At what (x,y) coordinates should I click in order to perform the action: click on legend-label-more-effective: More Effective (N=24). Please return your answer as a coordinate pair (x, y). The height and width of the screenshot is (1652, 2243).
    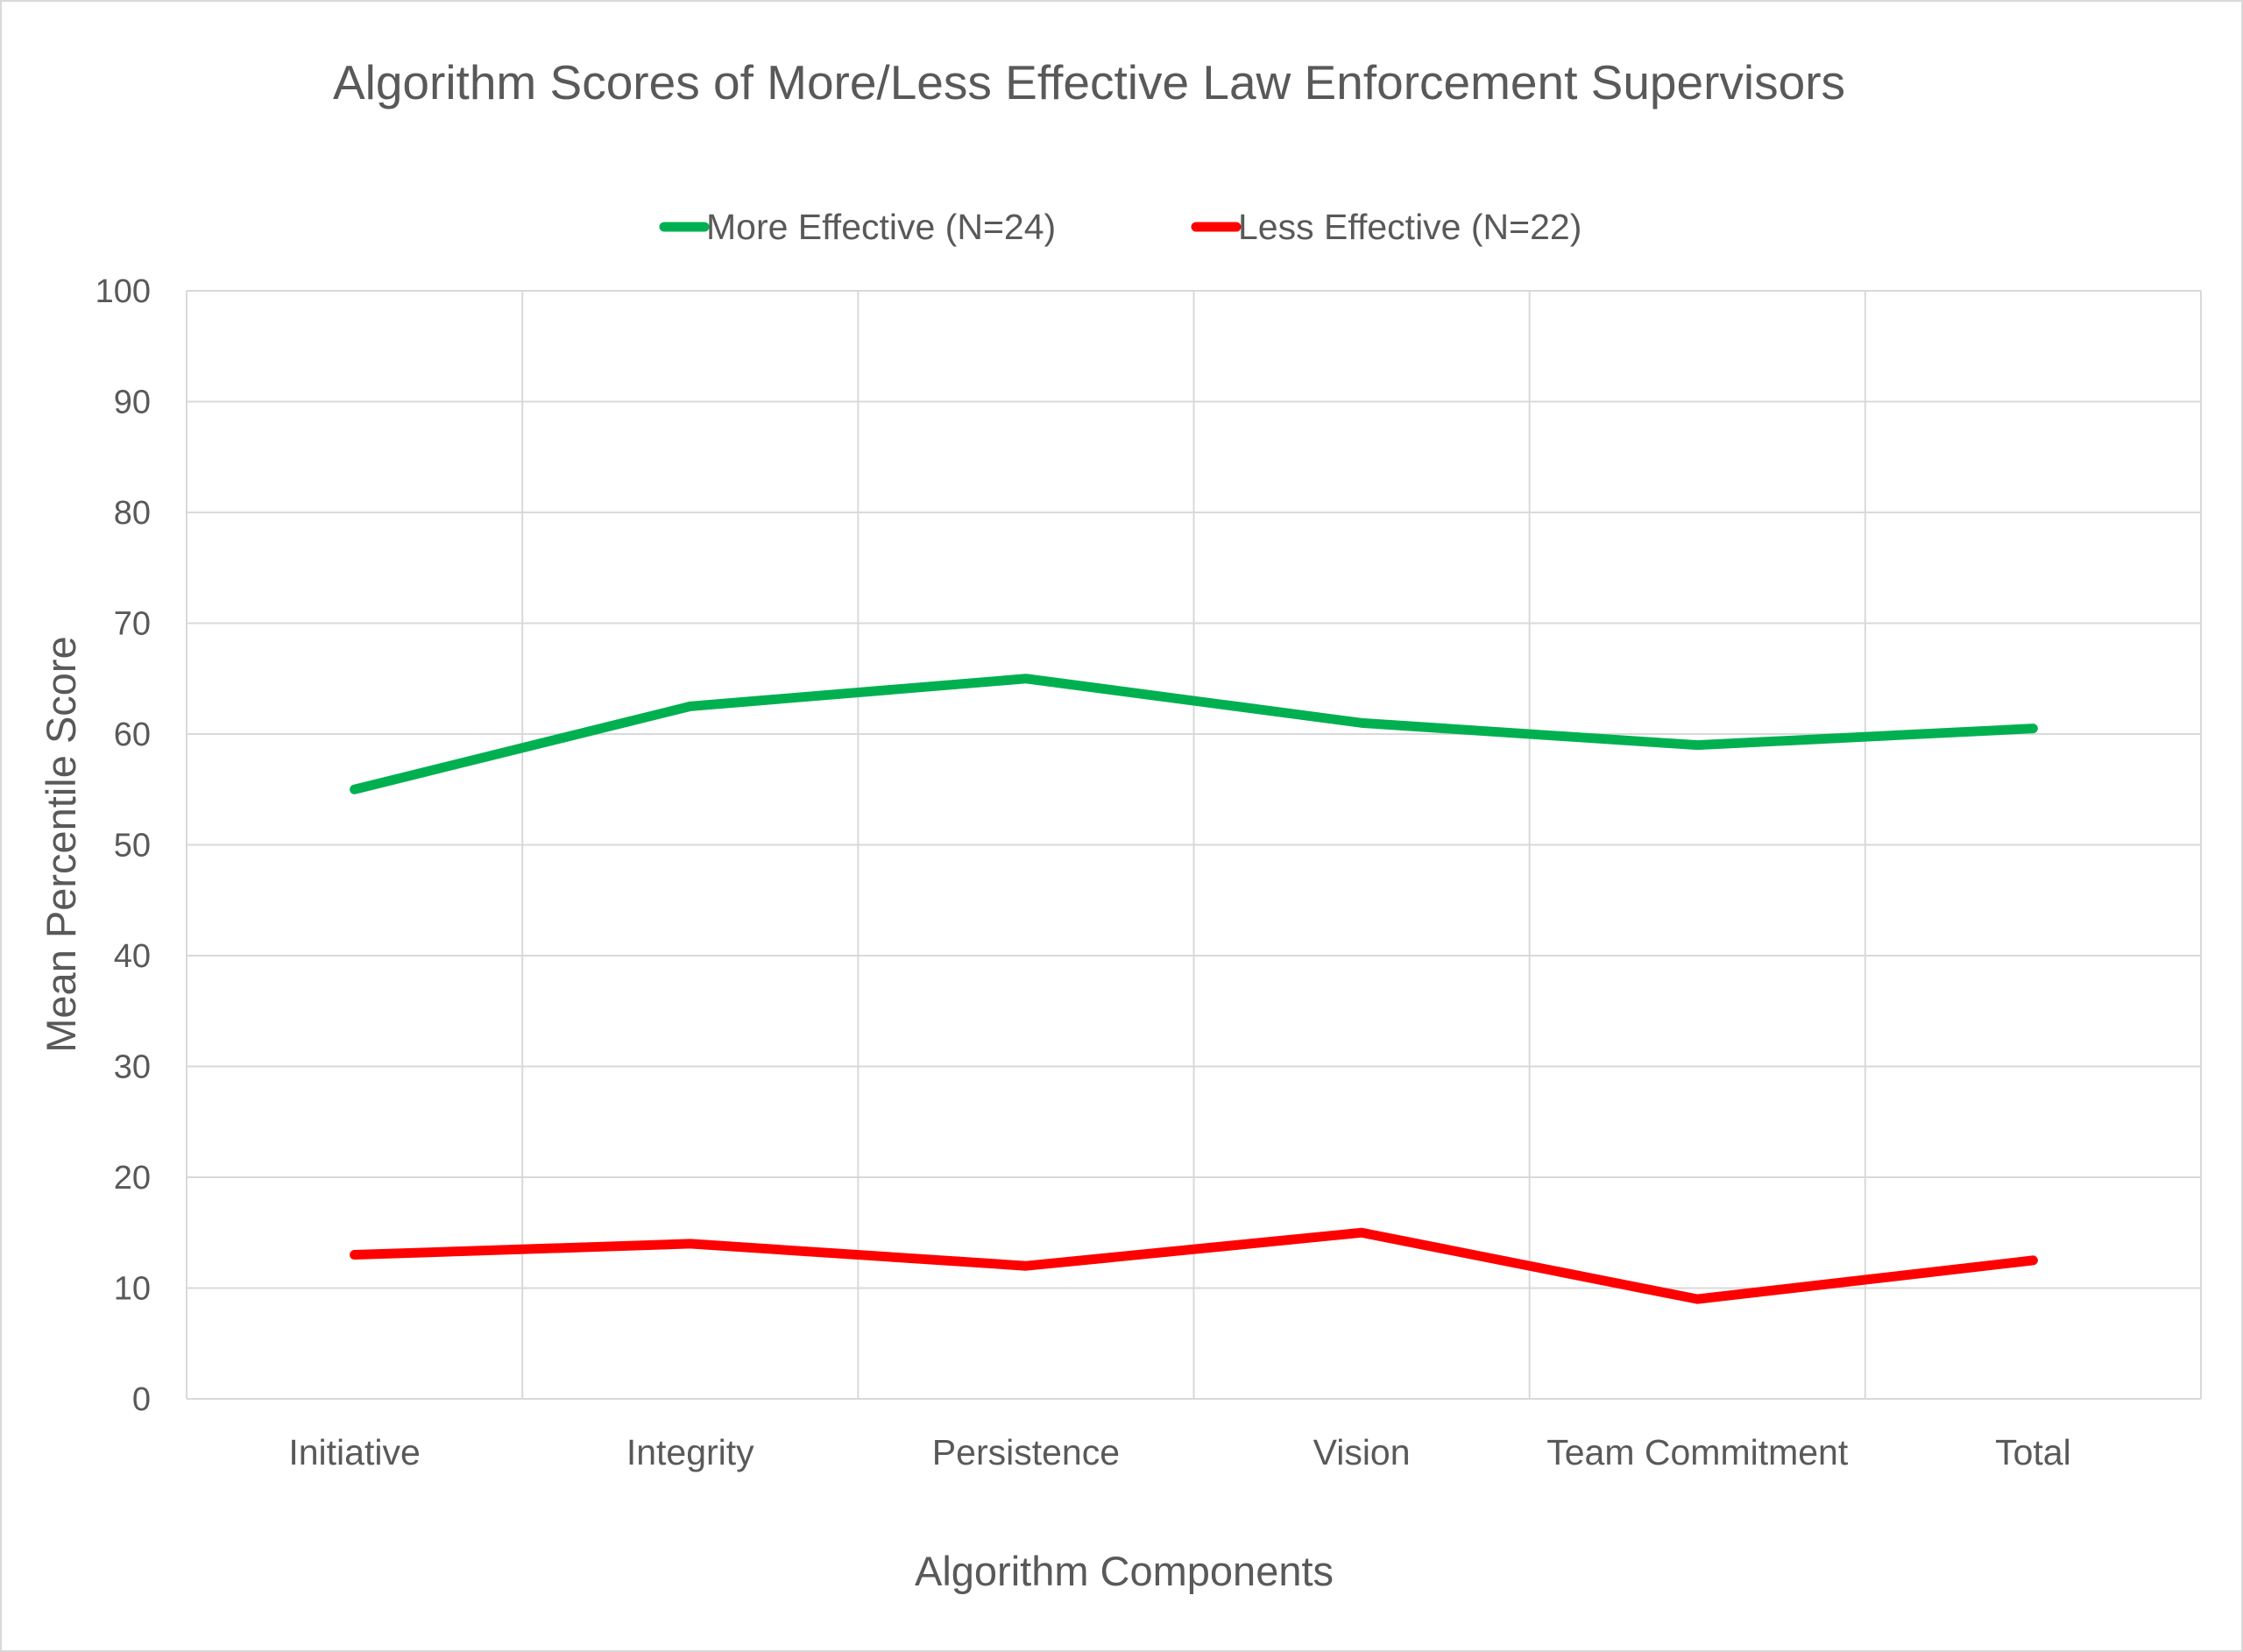
    Looking at the image, I should click on (881, 227).